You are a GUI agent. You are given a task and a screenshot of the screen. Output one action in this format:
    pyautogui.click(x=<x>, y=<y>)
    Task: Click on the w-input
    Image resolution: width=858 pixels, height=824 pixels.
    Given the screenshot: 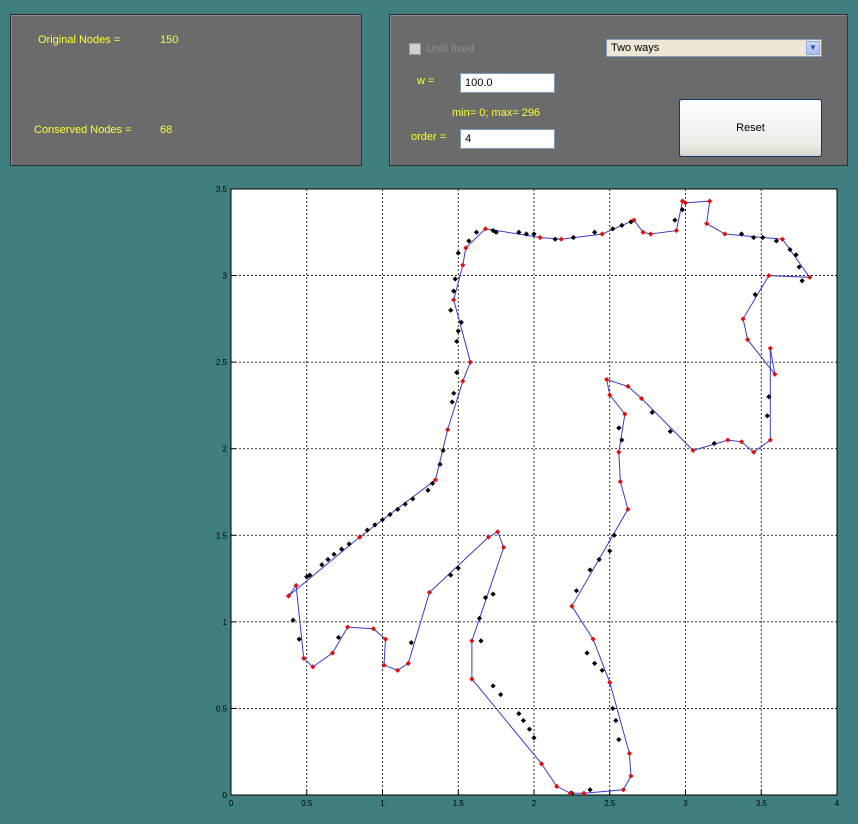 What is the action you would take?
    pyautogui.click(x=507, y=83)
    